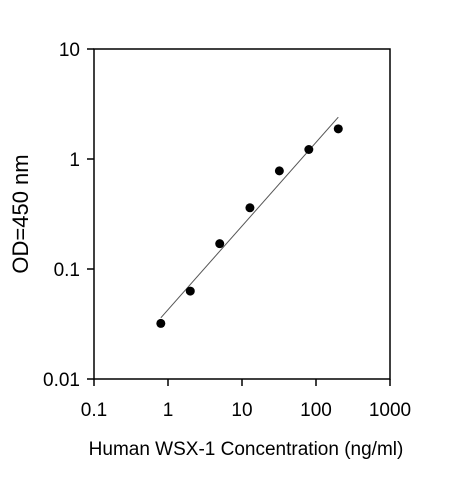 The width and height of the screenshot is (463, 485). What do you see at coordinates (90, 214) in the screenshot?
I see `y-axis-ticks` at bounding box center [90, 214].